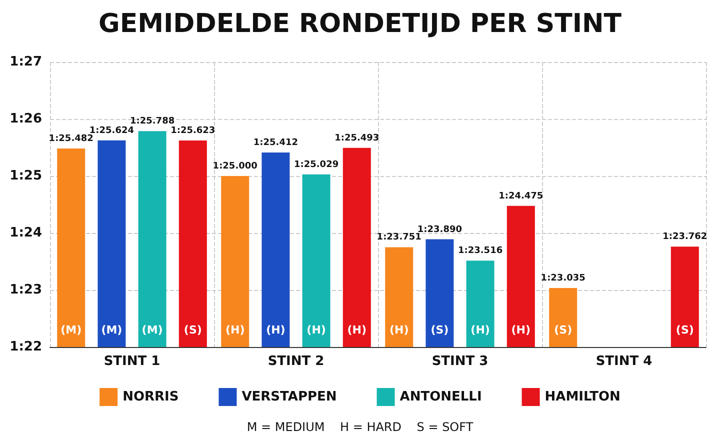 This screenshot has width=720, height=441. What do you see at coordinates (26, 62) in the screenshot?
I see `y-tick-label: 1:27` at bounding box center [26, 62].